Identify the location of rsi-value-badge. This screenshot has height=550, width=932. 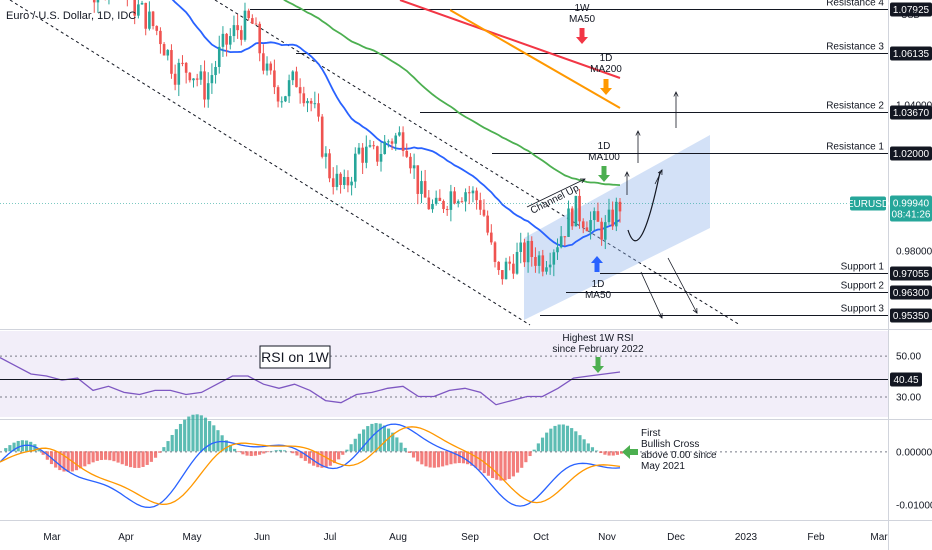
(906, 379).